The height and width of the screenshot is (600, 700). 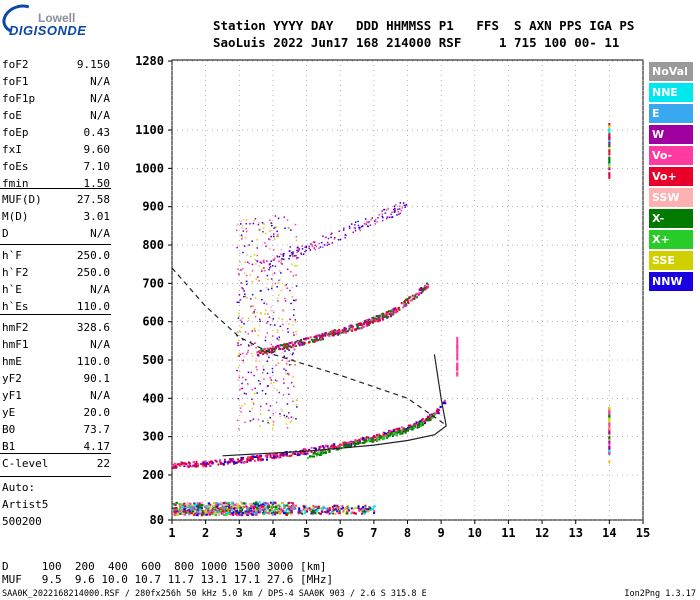 I want to click on y-tick-label: 700, so click(x=153, y=283).